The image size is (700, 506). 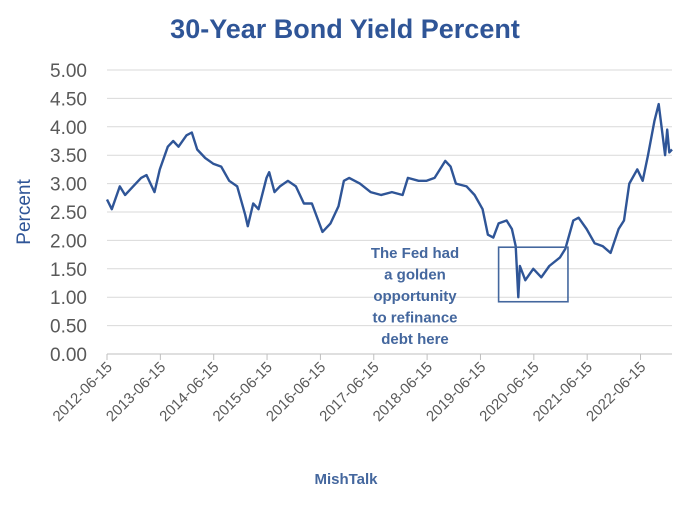 What do you see at coordinates (415, 253) in the screenshot?
I see `annotation-line: The Fed had` at bounding box center [415, 253].